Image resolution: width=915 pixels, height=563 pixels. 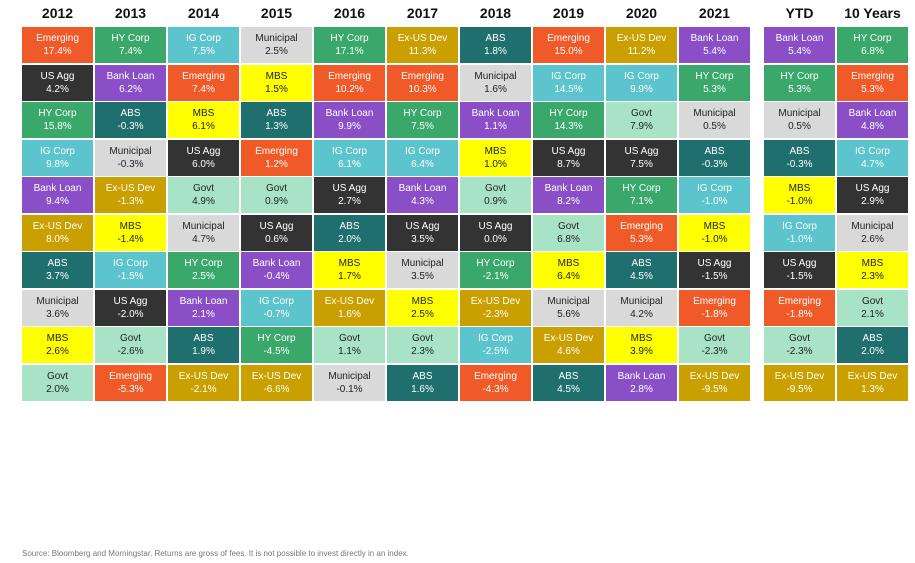 What do you see at coordinates (799, 45) in the screenshot?
I see `return-cell: Bank Loan 5.4%` at bounding box center [799, 45].